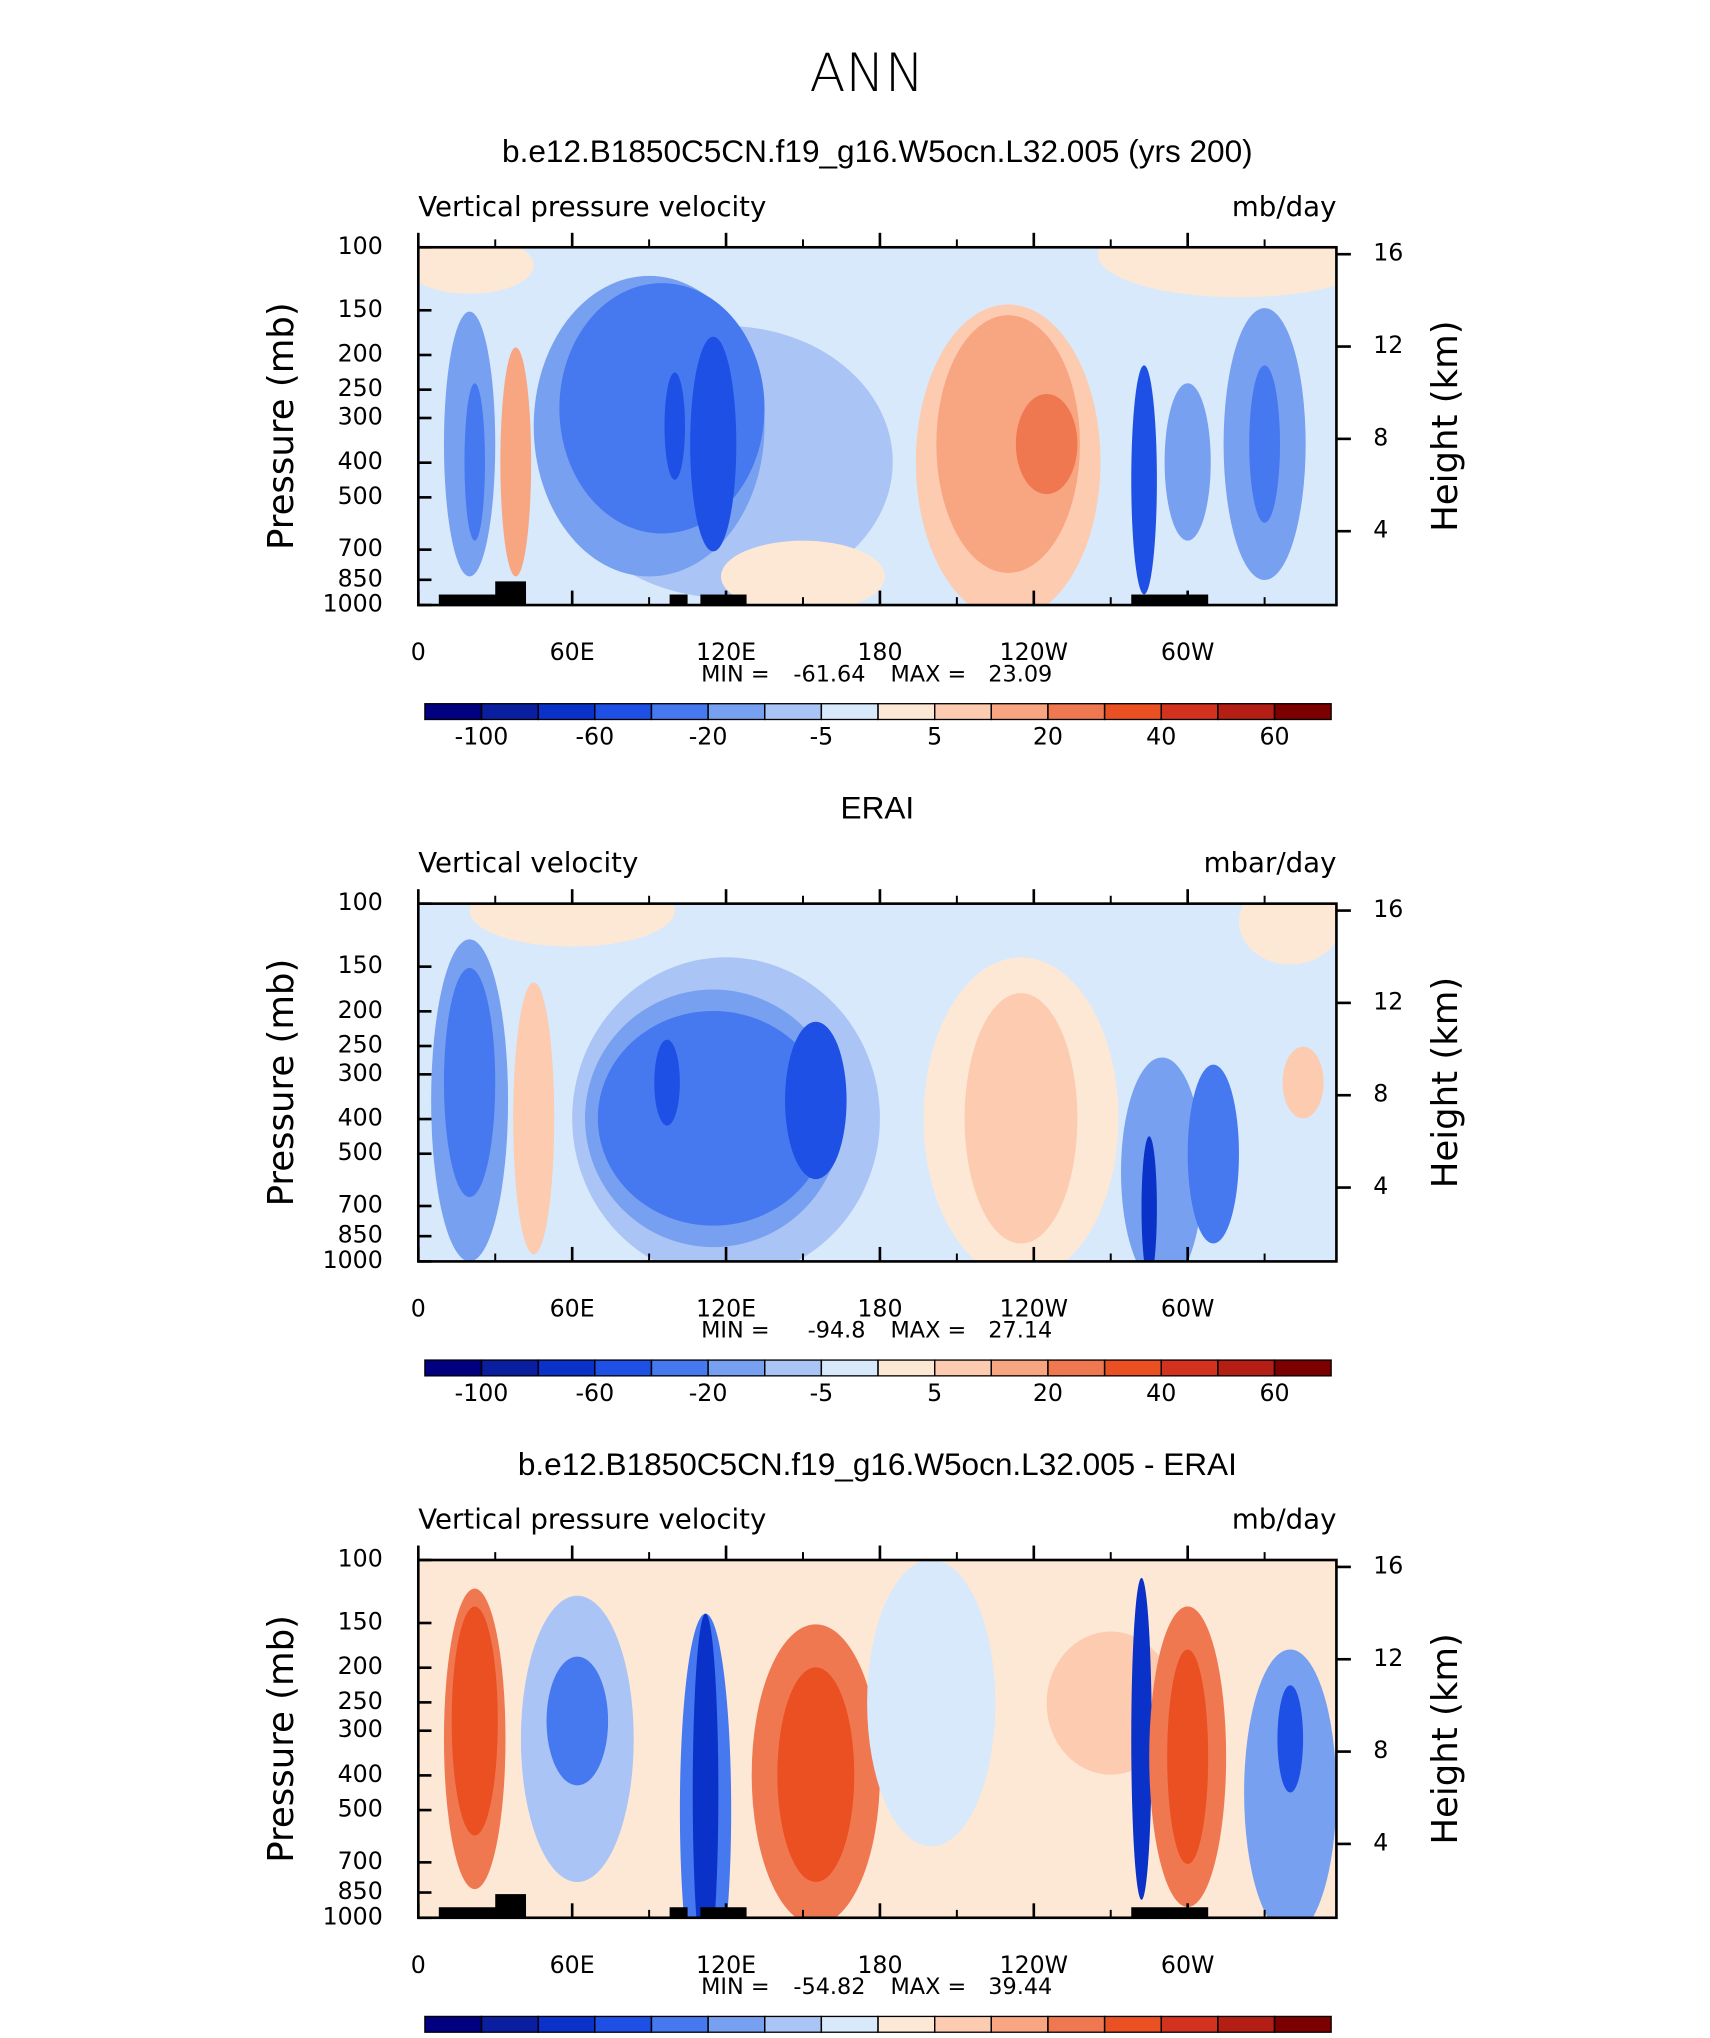 The height and width of the screenshot is (2038, 1710). I want to click on colorbar-label: 0, so click(877, 2036).